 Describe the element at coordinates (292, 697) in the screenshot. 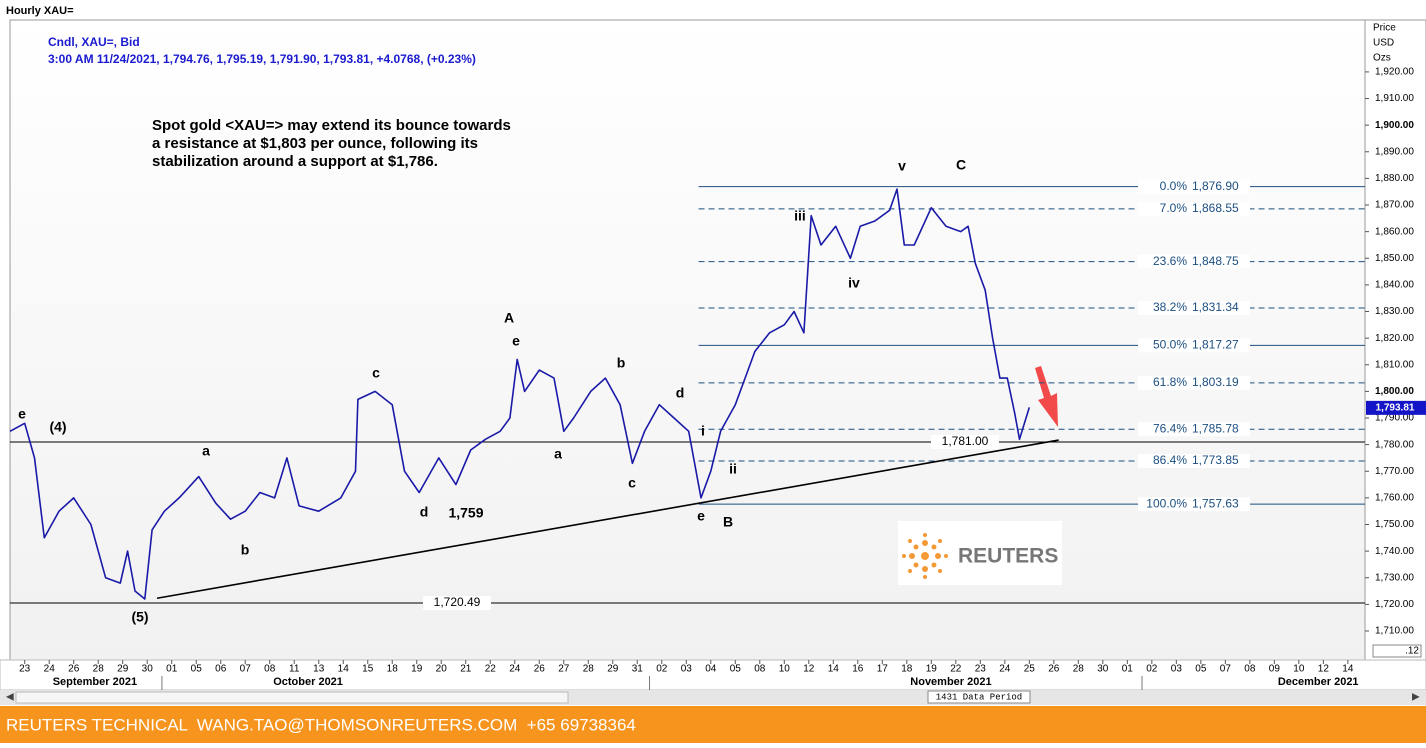

I see `scroll-thumb` at that location.